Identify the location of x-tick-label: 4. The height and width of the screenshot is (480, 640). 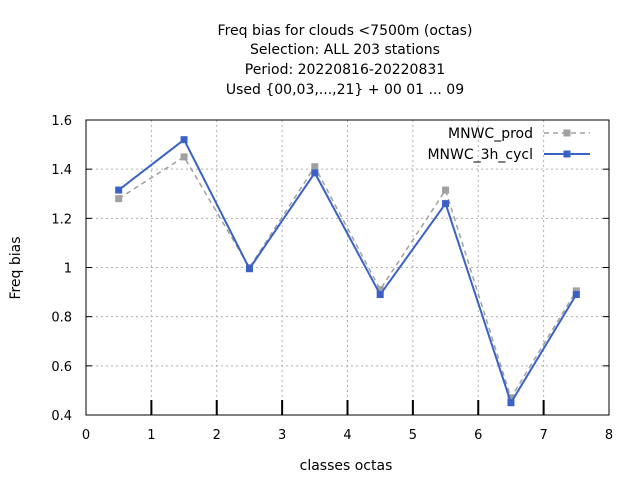
(347, 435).